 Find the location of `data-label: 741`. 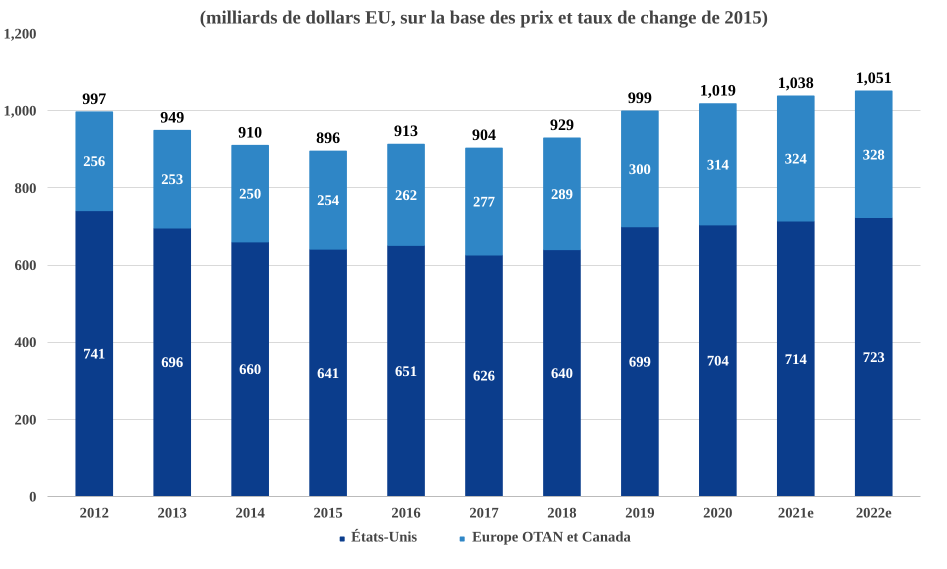

data-label: 741 is located at coordinates (94, 354).